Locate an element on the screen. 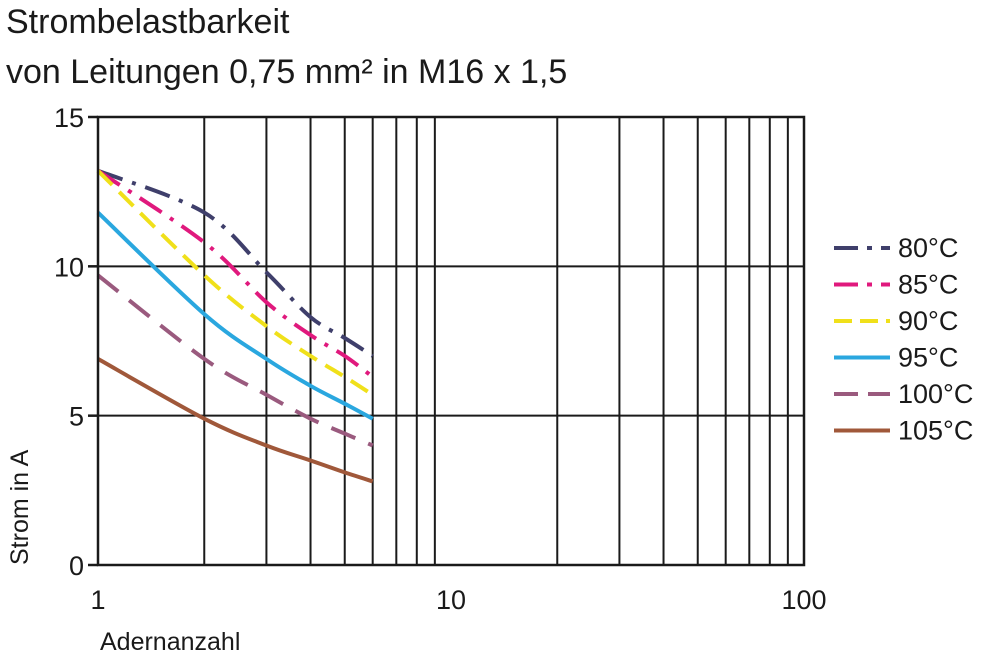  legend-label-4: 100°C is located at coordinates (935, 394).